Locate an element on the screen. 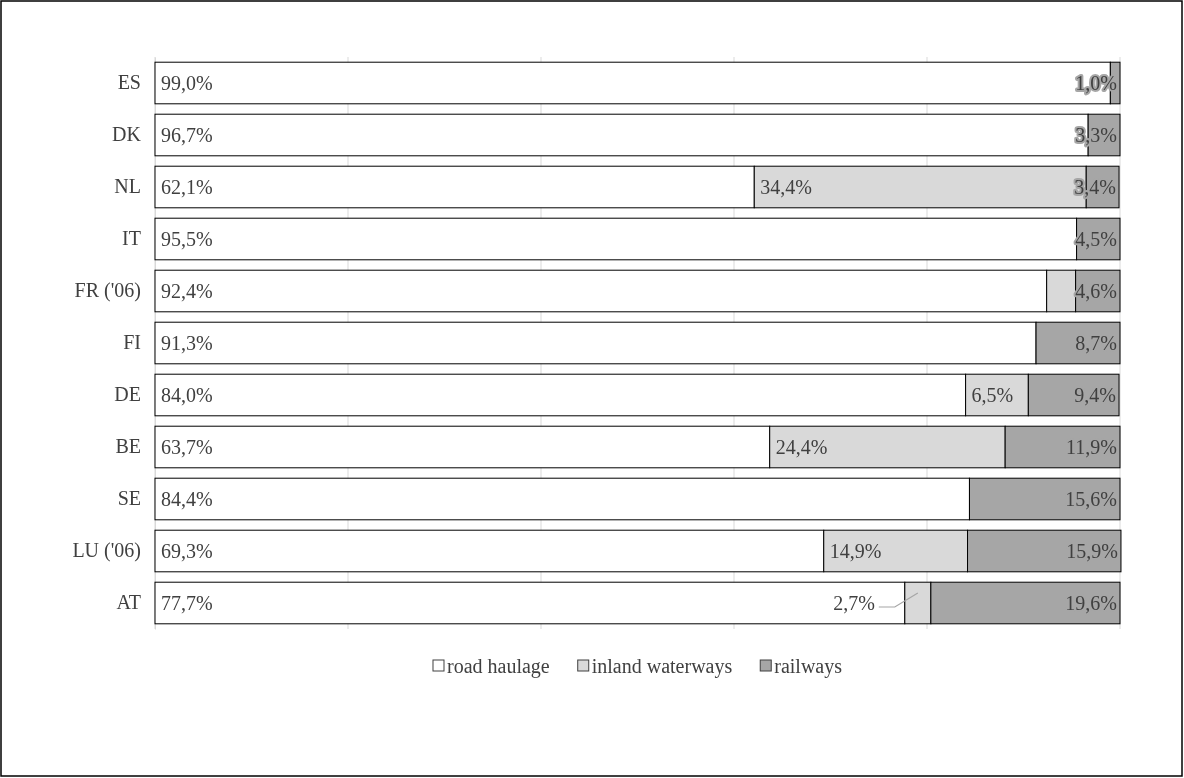 This screenshot has height=778, width=1184. data-label: 9,4% is located at coordinates (1095, 395).